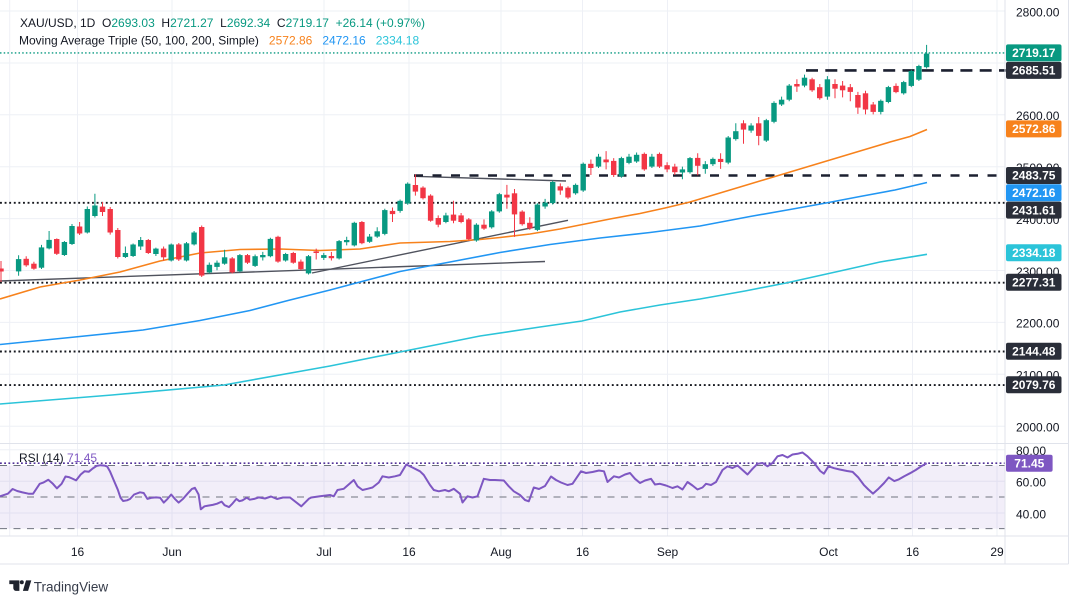 The width and height of the screenshot is (1079, 604). I want to click on svg-text: 40.00, so click(1031, 514).